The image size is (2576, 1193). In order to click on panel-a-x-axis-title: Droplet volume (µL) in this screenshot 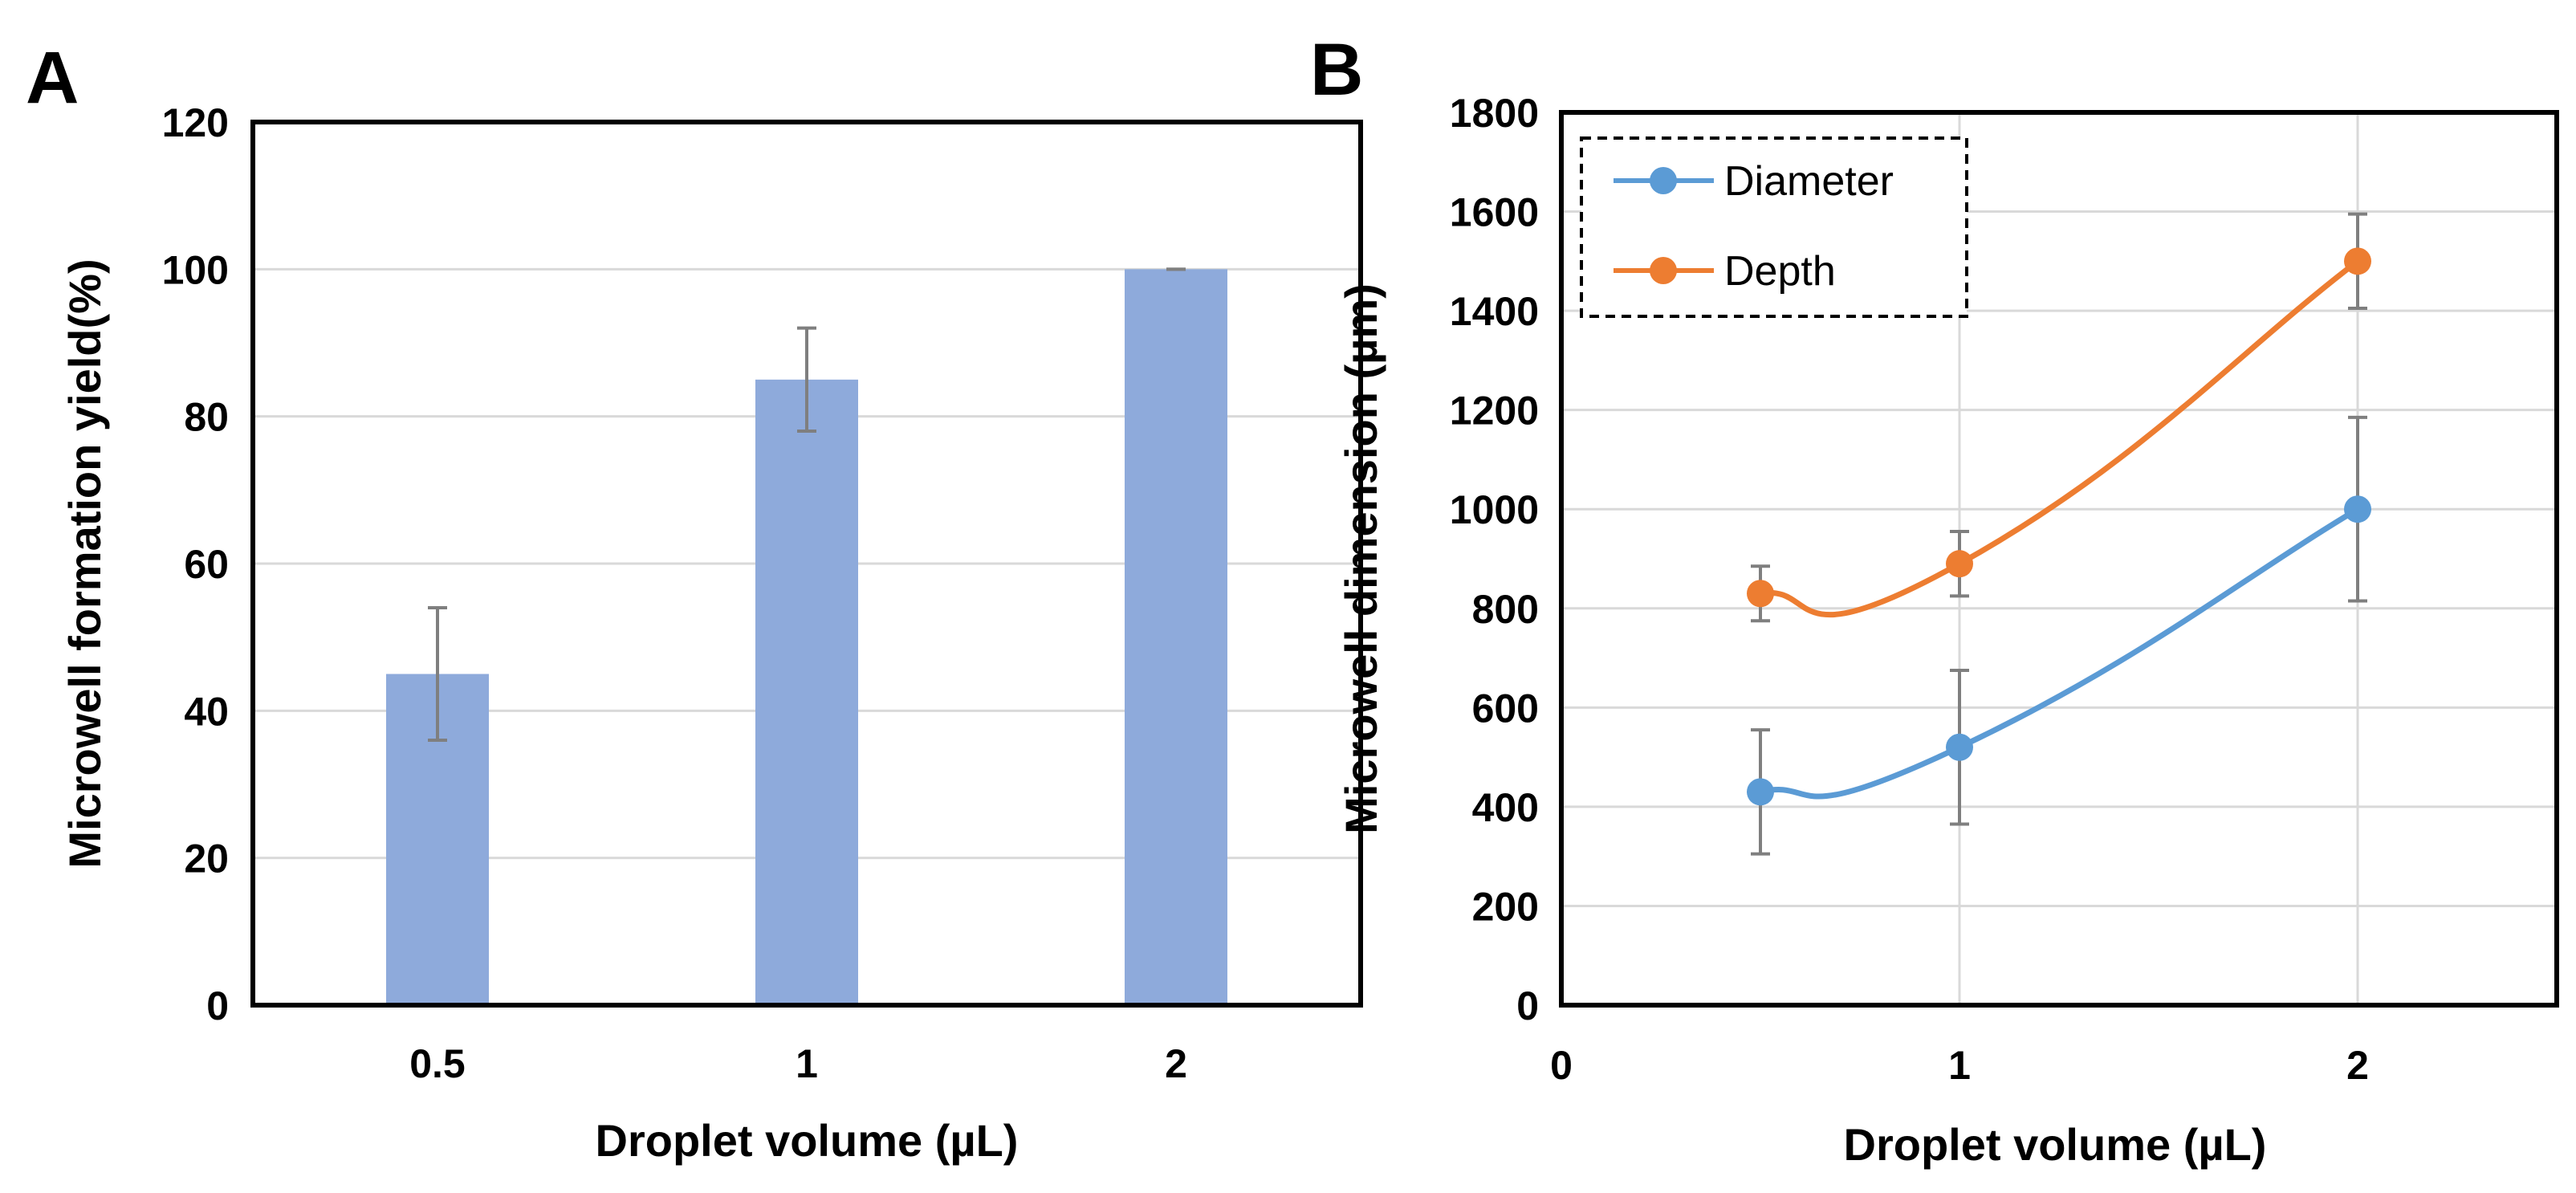, I will do `click(807, 1140)`.